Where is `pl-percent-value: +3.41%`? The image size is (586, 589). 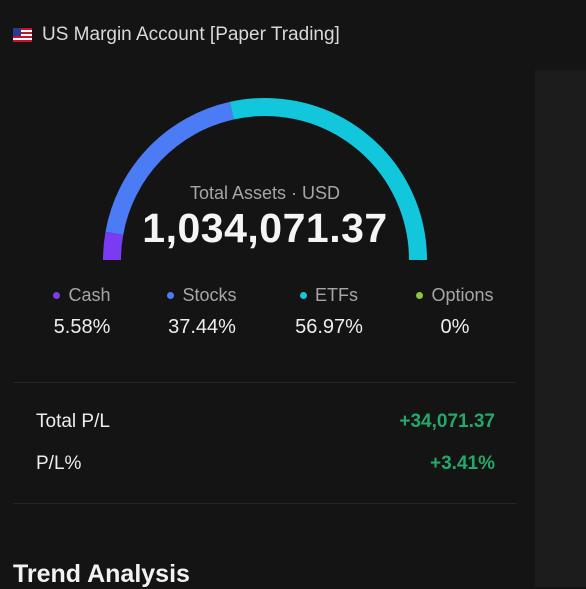 pl-percent-value: +3.41% is located at coordinates (462, 463).